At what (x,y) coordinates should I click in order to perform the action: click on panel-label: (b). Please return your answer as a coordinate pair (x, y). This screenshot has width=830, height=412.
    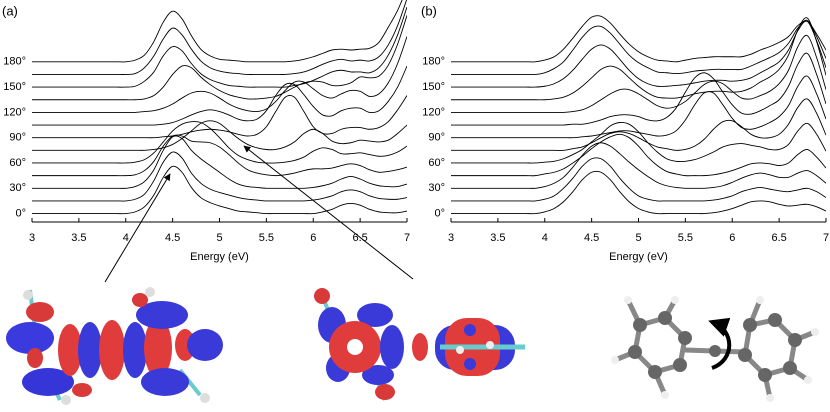
    Looking at the image, I should click on (429, 10).